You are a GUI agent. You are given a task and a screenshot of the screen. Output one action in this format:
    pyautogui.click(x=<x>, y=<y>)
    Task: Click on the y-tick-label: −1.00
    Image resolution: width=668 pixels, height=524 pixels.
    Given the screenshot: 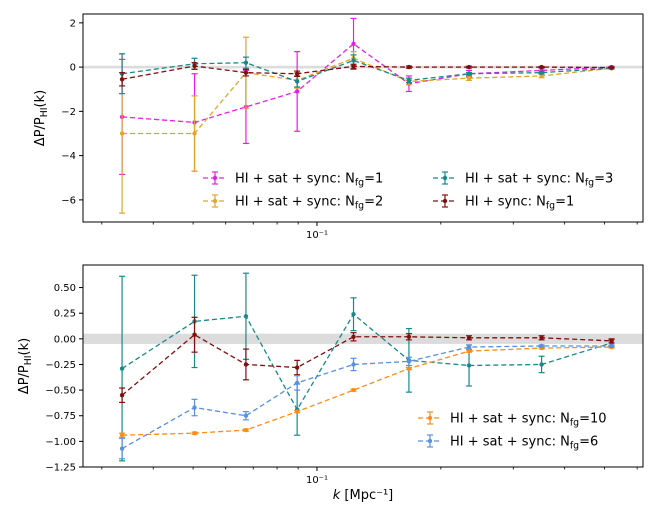 What is the action you would take?
    pyautogui.click(x=60, y=442)
    